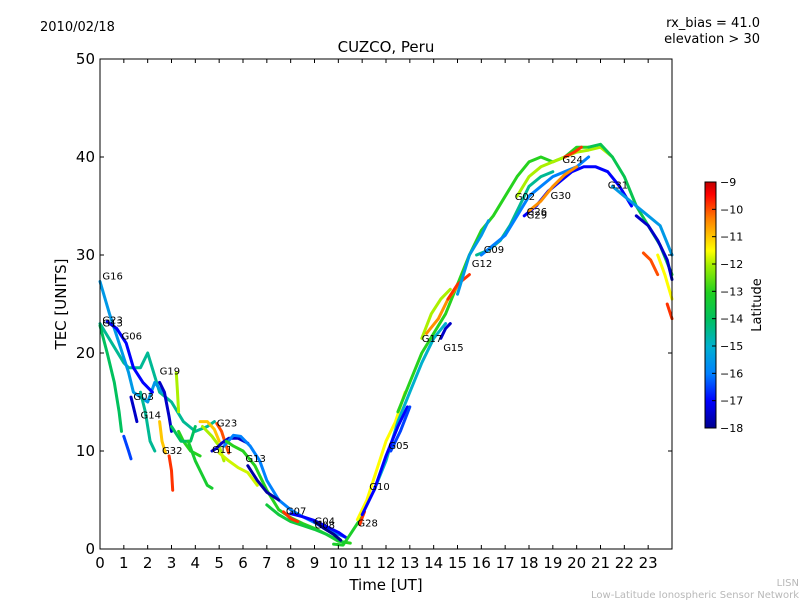  Describe the element at coordinates (112, 277) in the screenshot. I see `satellite-label-g16: G16` at that location.